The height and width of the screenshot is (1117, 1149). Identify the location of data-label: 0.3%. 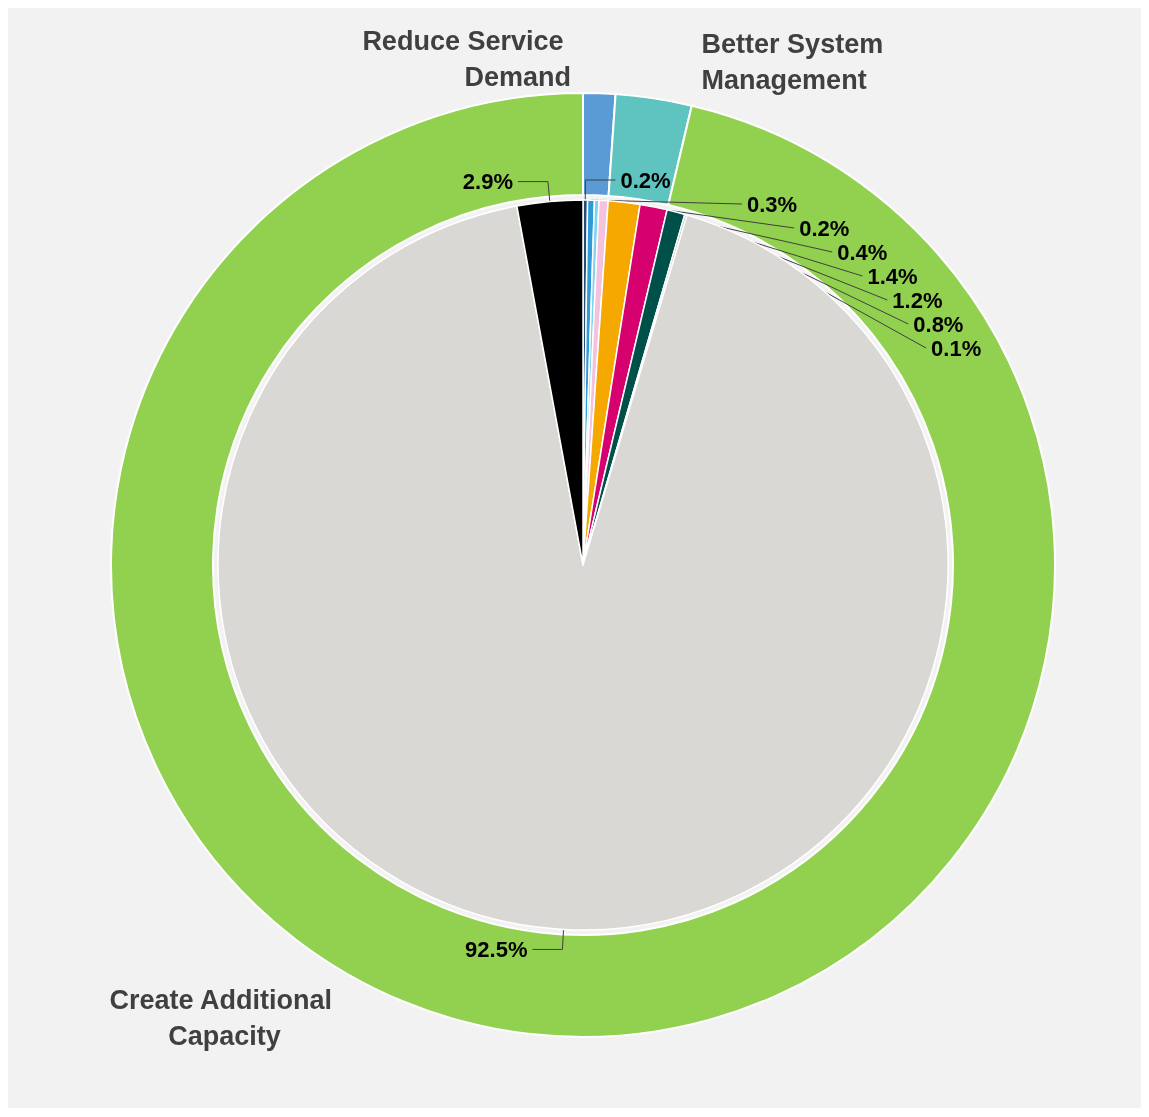
(772, 204).